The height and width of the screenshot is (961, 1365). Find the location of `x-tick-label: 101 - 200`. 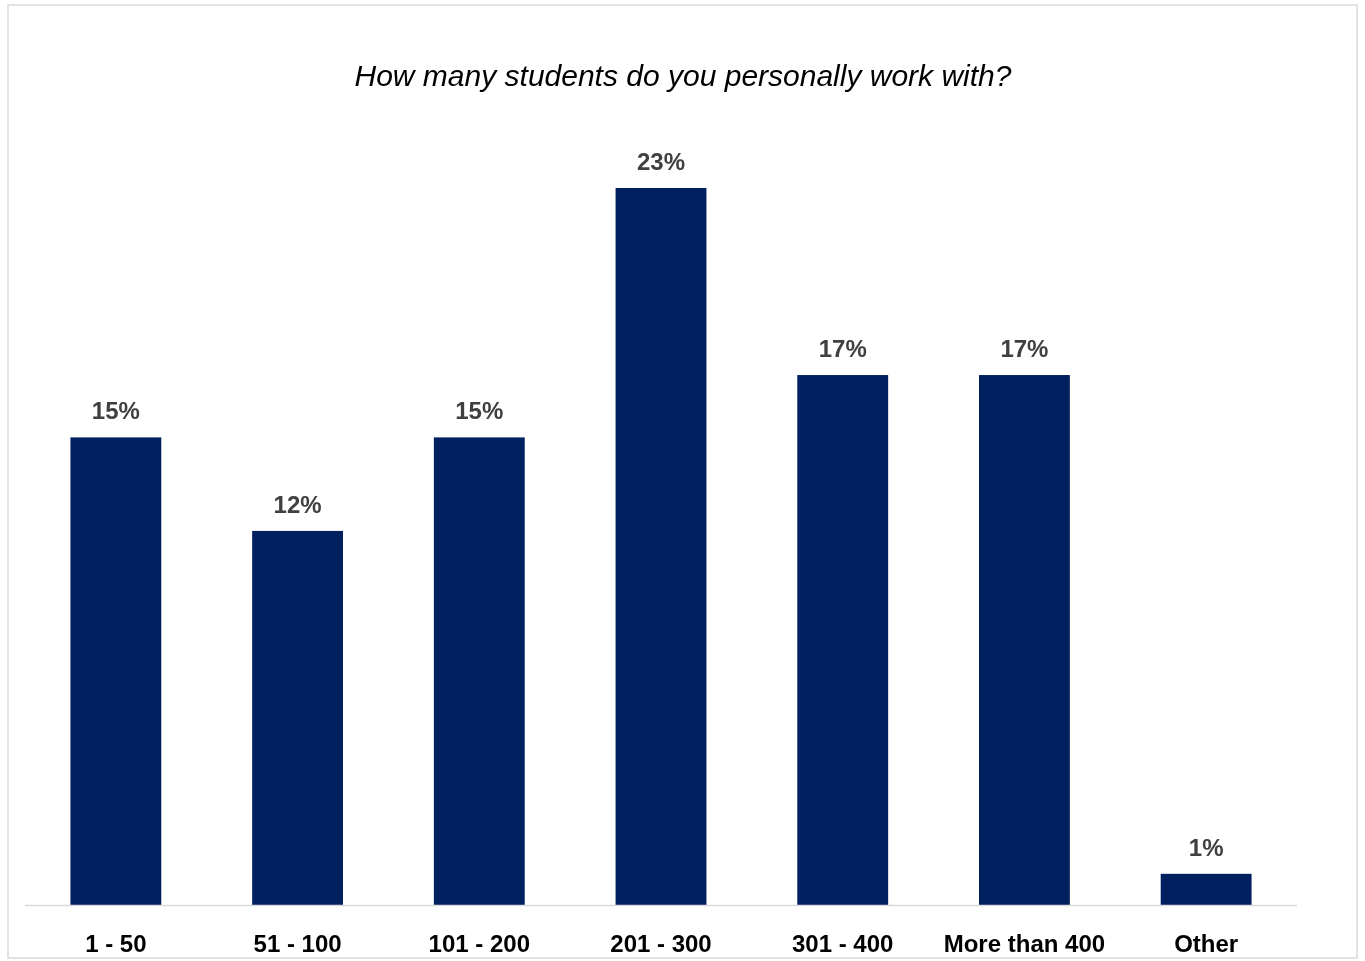

x-tick-label: 101 - 200 is located at coordinates (479, 943).